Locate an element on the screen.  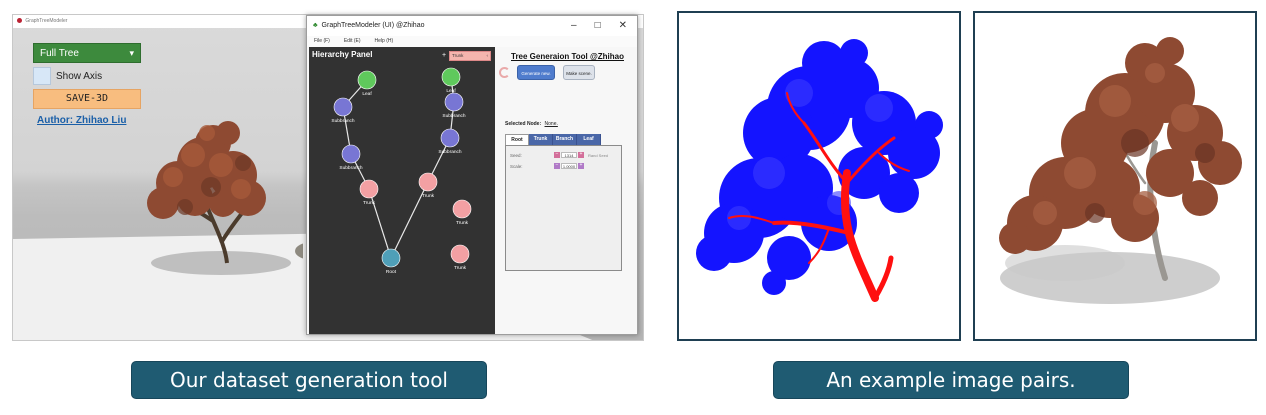
show-axis-toggle: Show Axis is located at coordinates (67, 76).